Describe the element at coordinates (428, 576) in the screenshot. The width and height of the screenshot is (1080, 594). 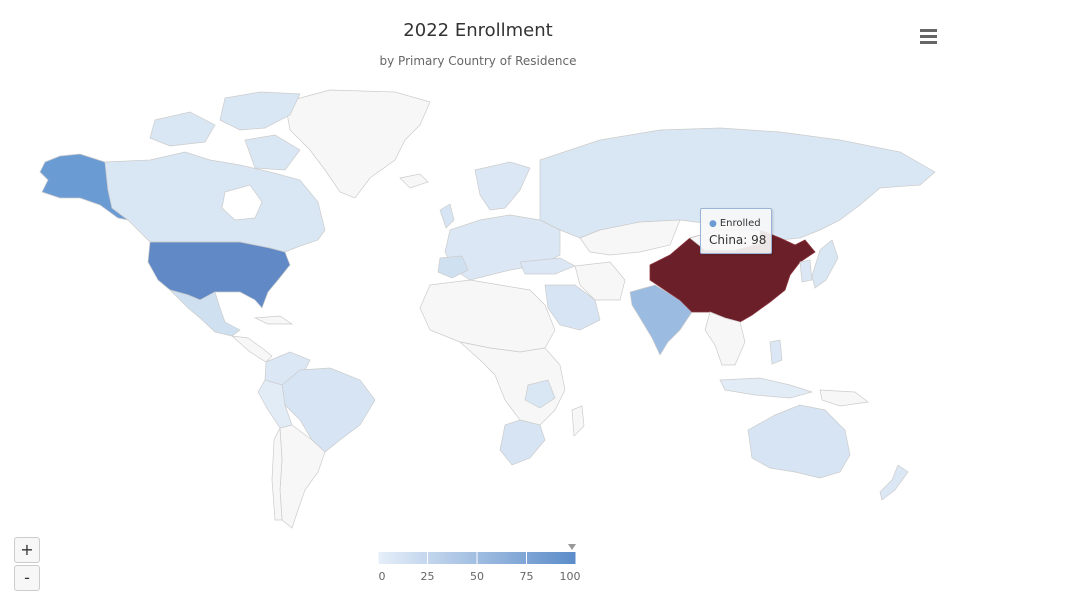
I see `legend-tick-label: 25` at that location.